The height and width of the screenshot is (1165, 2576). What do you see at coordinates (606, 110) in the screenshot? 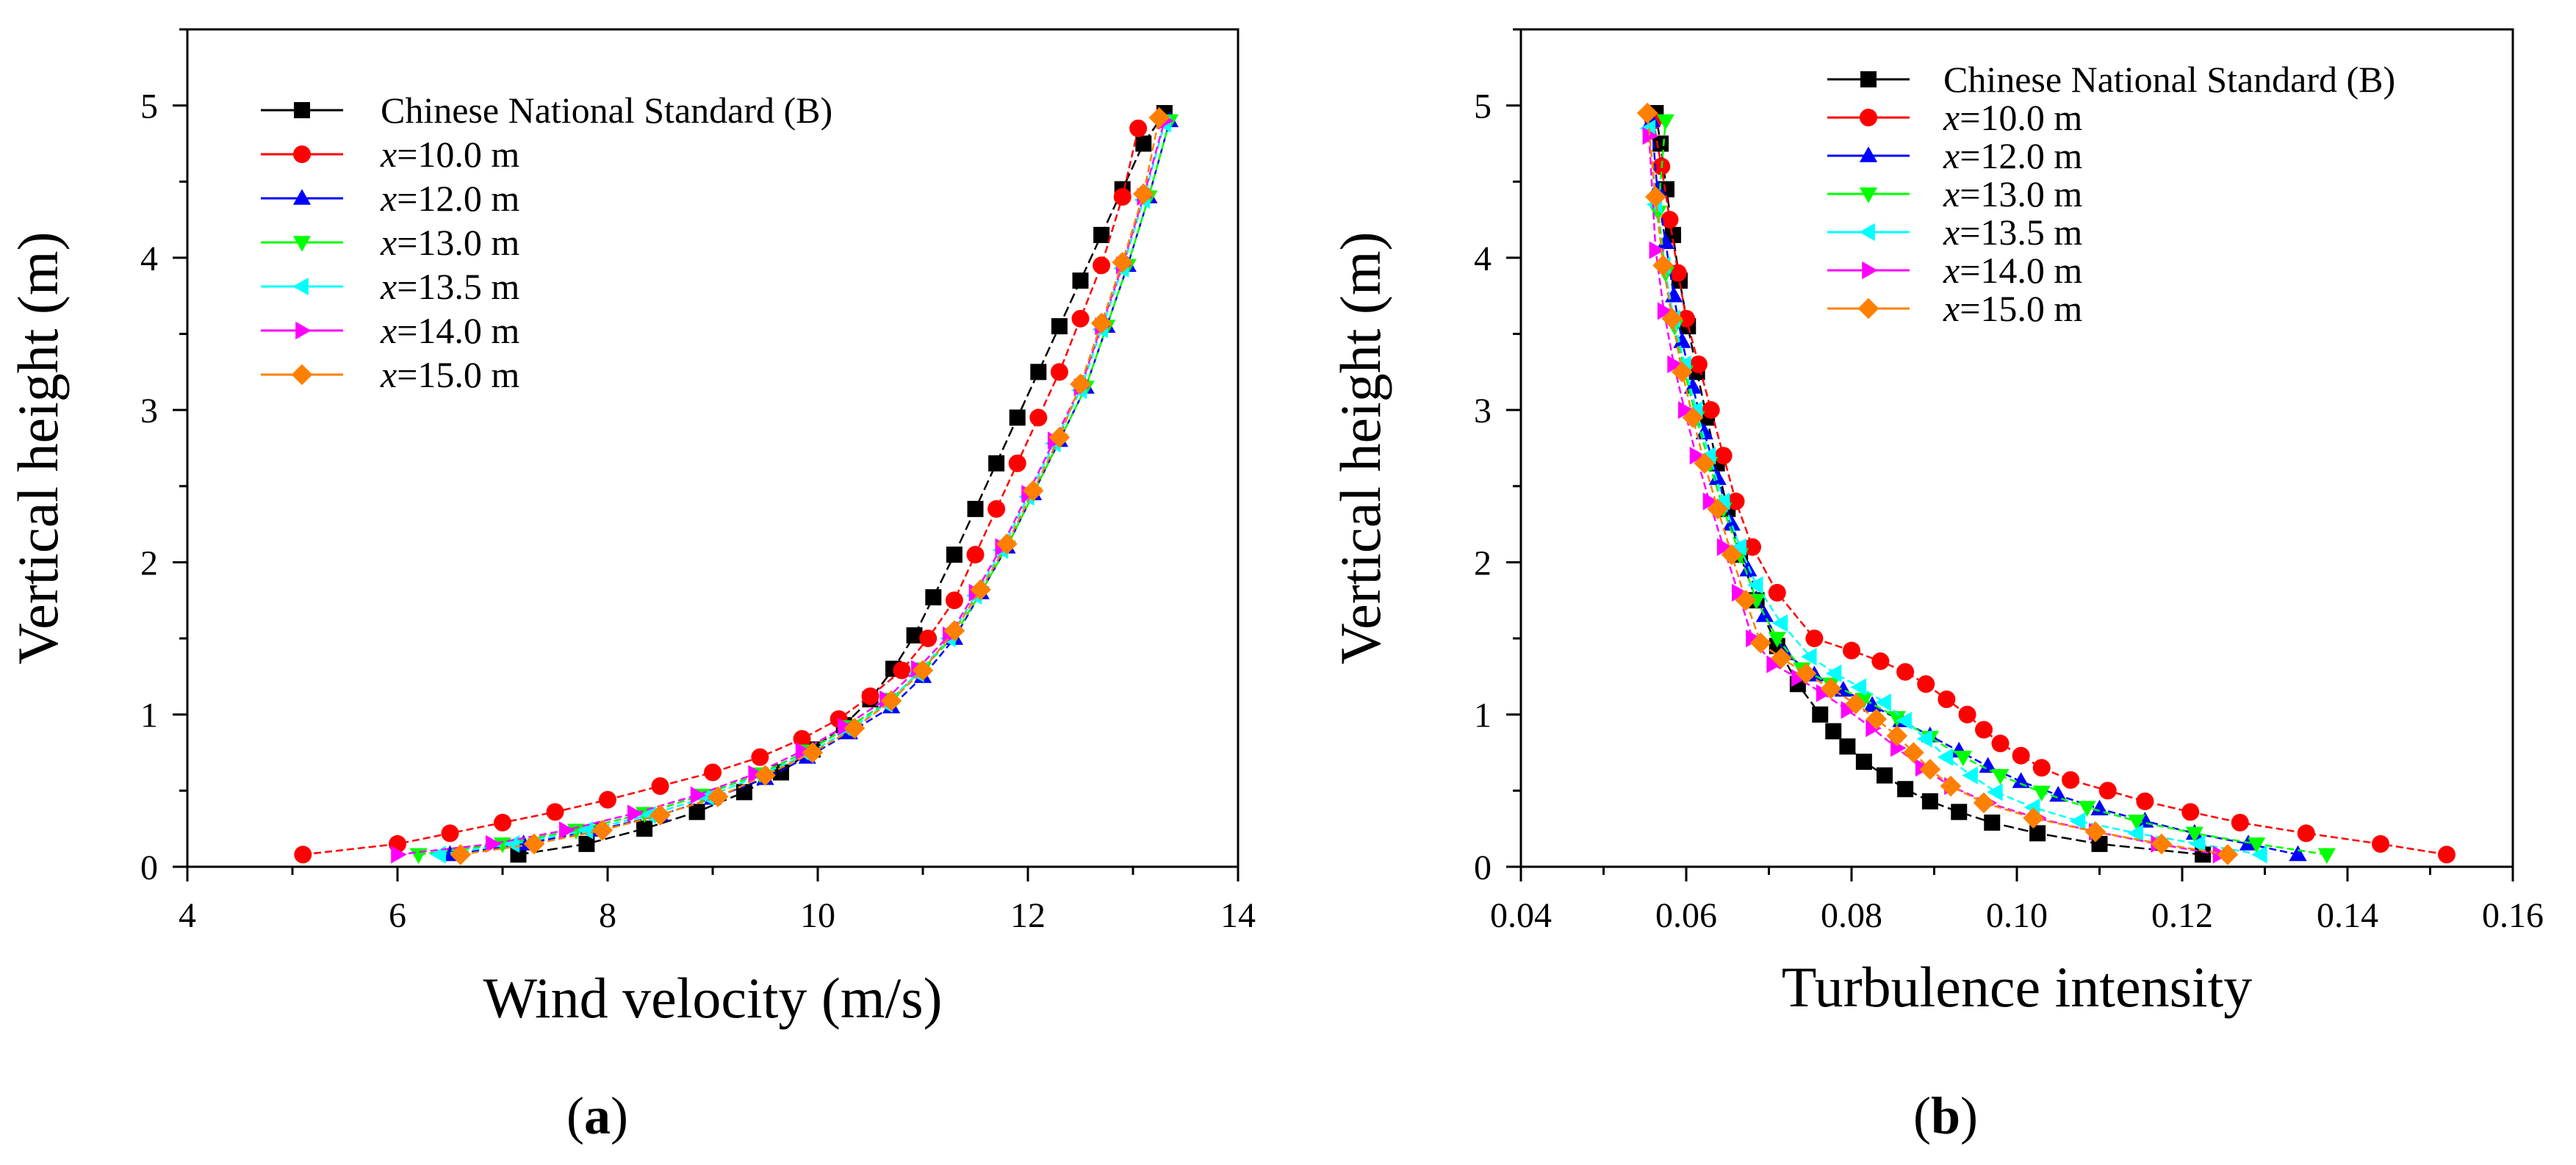
I see `legend-entry-label: Chinese National Standard (B)` at bounding box center [606, 110].